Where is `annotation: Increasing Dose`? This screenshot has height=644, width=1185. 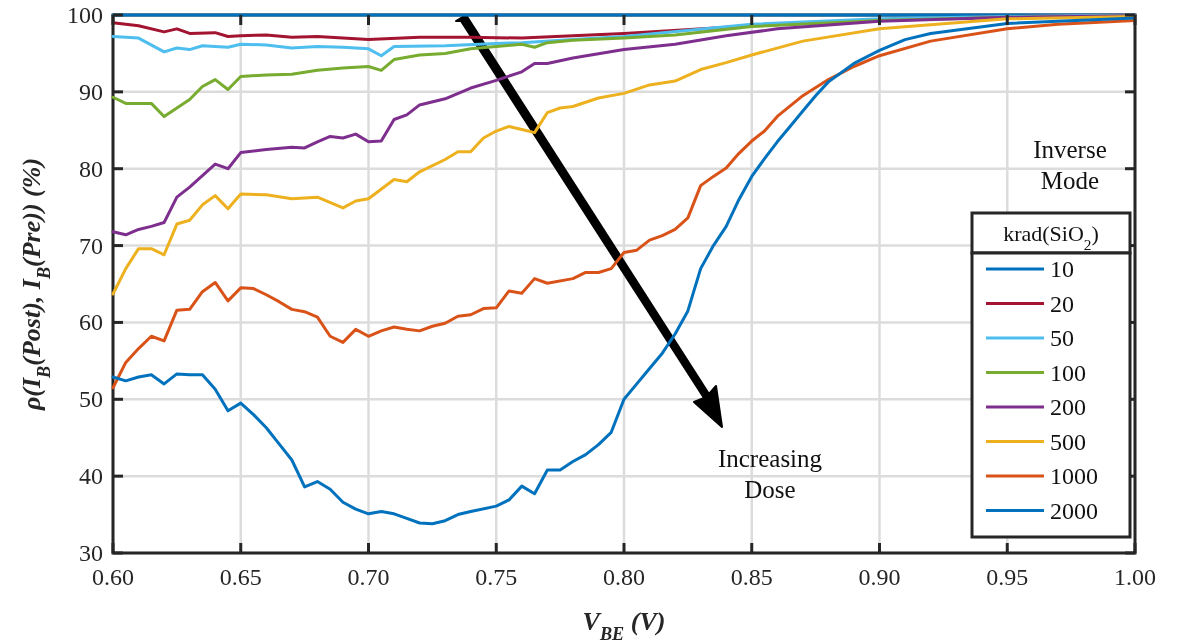 annotation: Increasing Dose is located at coordinates (770, 474).